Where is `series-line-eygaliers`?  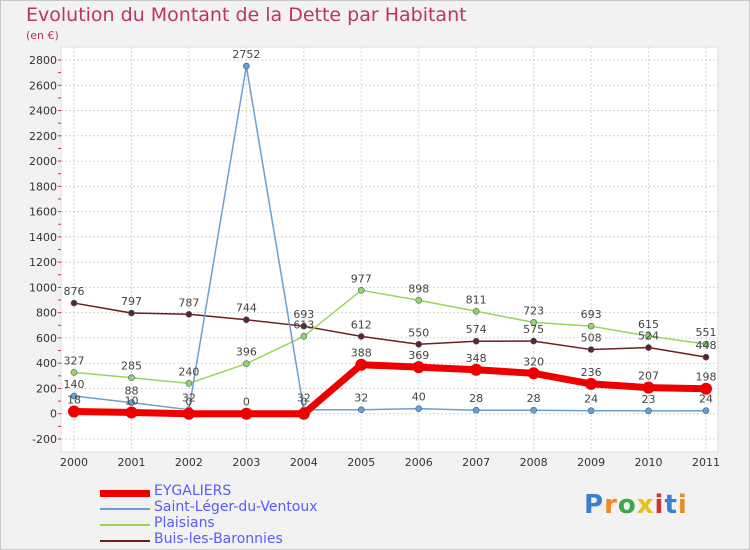
series-line-eygaliers is located at coordinates (390, 389).